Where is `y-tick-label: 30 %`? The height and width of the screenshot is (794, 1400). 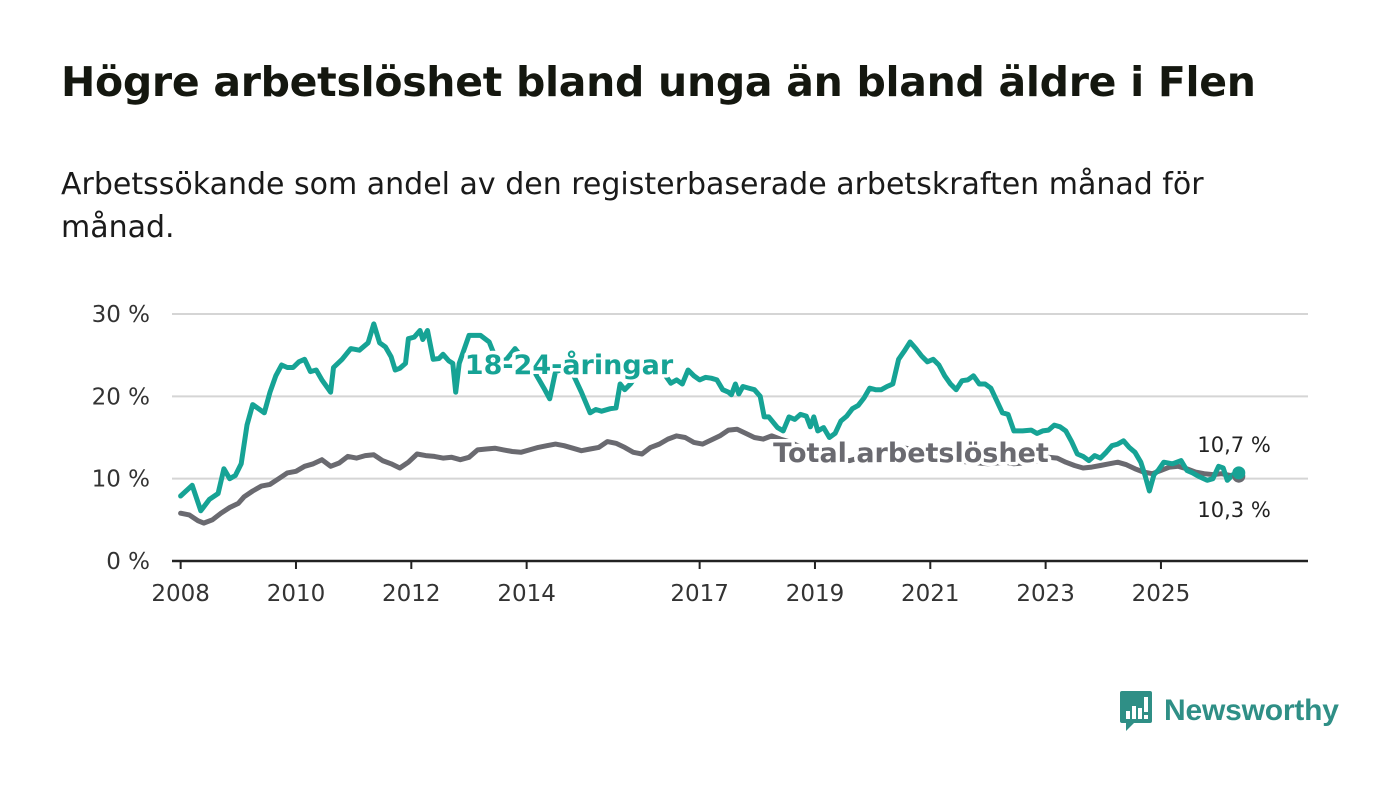
y-tick-label: 30 % is located at coordinates (121, 315).